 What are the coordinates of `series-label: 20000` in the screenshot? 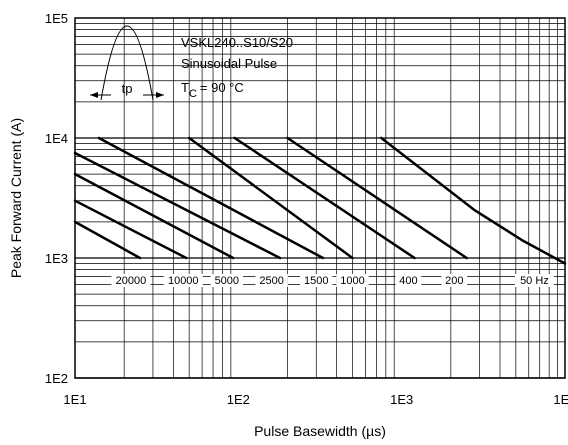 It's located at (131, 281).